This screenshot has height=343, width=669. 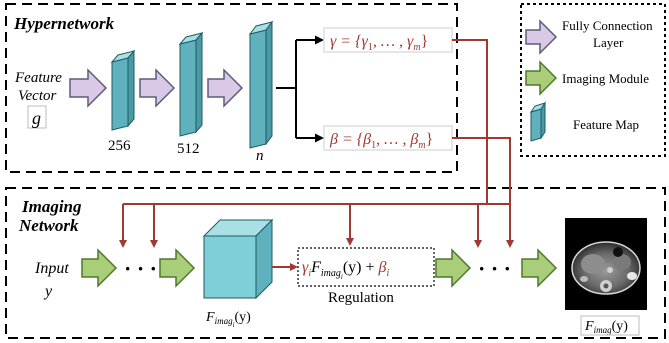 I want to click on output-label: Fimag(y), so click(x=606, y=327).